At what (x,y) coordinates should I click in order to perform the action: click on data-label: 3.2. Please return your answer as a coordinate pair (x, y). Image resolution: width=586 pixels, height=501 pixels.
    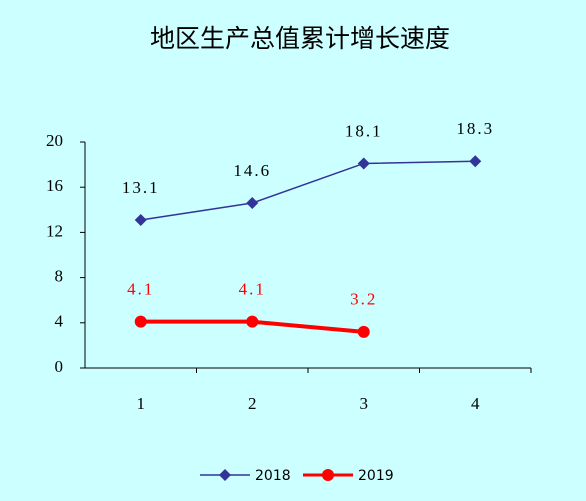
    Looking at the image, I should click on (363, 299).